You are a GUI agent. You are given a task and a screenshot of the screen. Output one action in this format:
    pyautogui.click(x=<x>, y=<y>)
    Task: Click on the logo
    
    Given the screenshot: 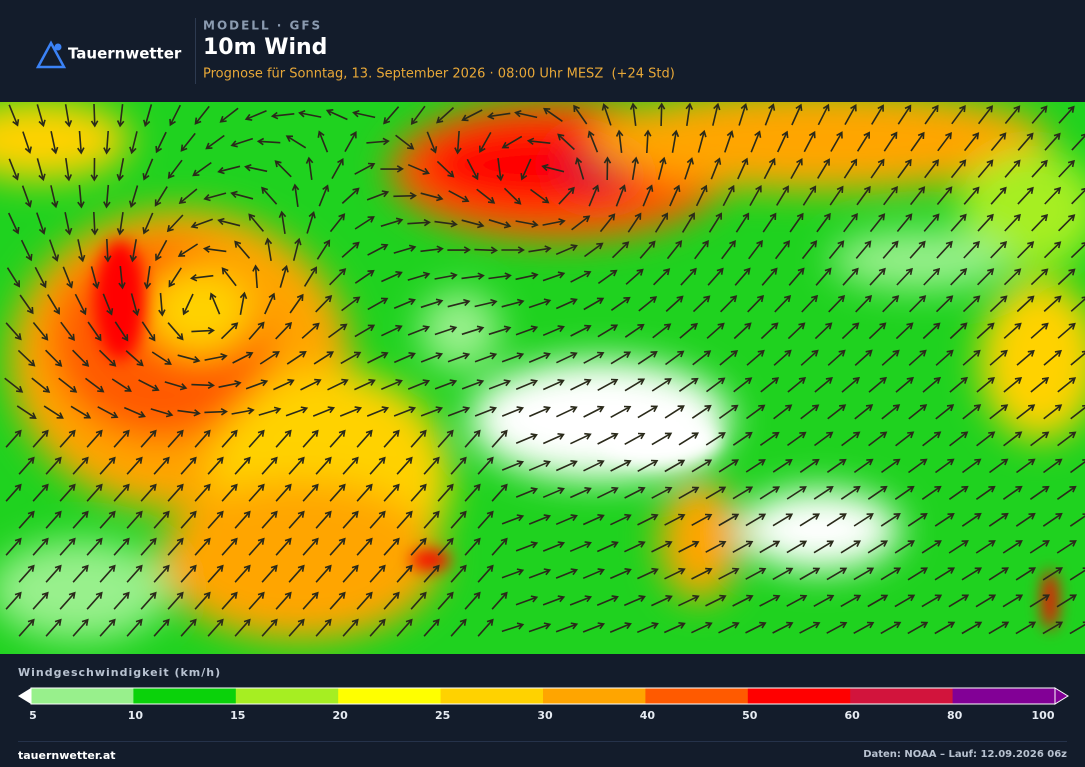 What is the action you would take?
    pyautogui.click(x=51, y=54)
    